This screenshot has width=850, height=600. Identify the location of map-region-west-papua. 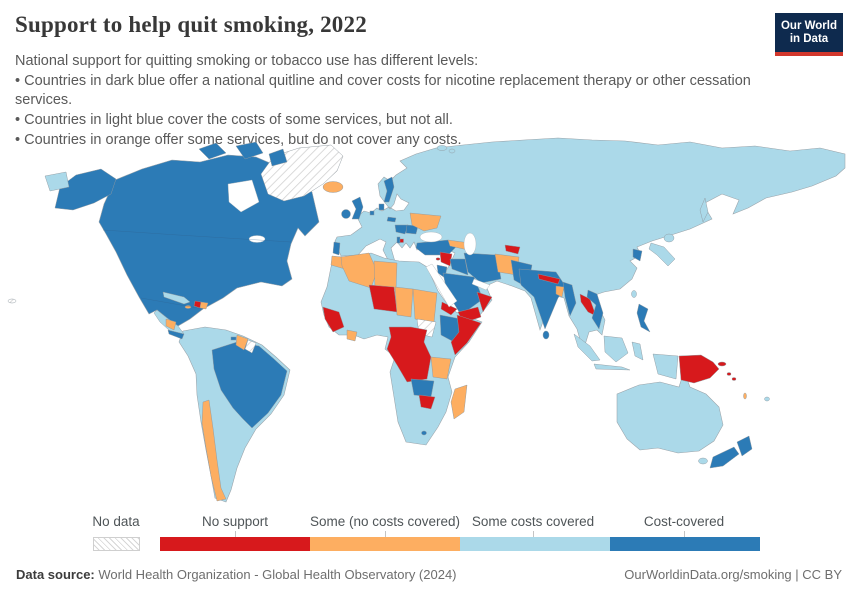
(665, 366).